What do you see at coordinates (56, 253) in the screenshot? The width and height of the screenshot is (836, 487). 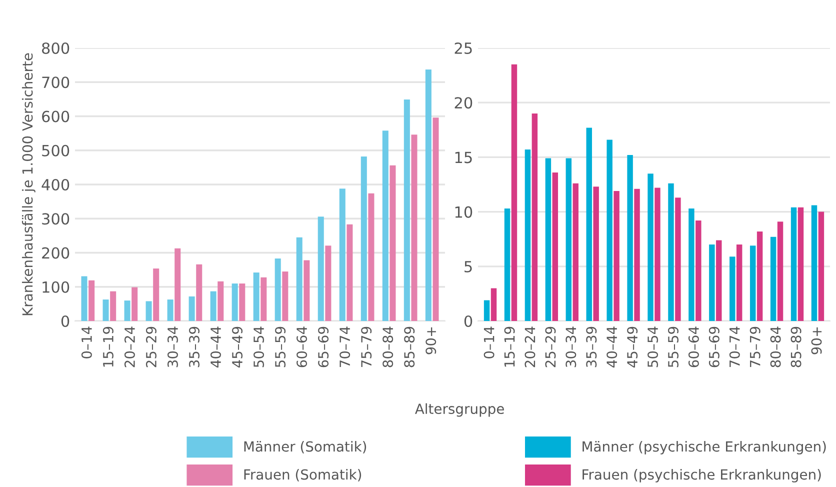 I see `y-tick-label: 200` at bounding box center [56, 253].